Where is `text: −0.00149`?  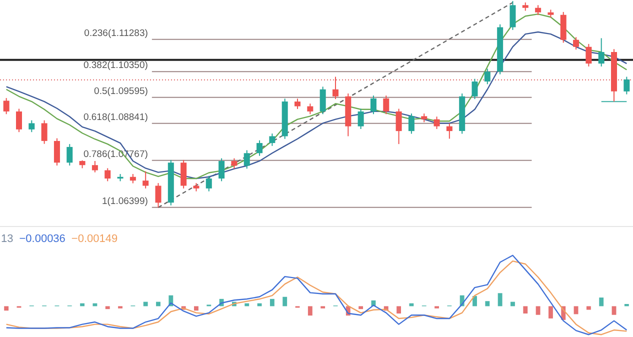 text: −0.00149 is located at coordinates (94, 239).